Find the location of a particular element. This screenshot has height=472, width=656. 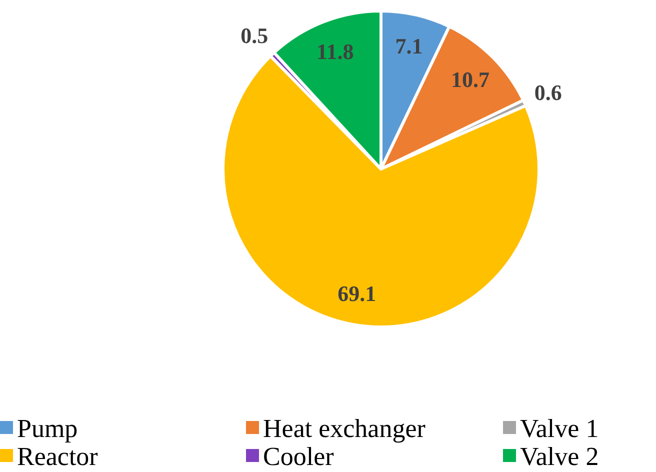

data-label: 11.8 is located at coordinates (335, 51).